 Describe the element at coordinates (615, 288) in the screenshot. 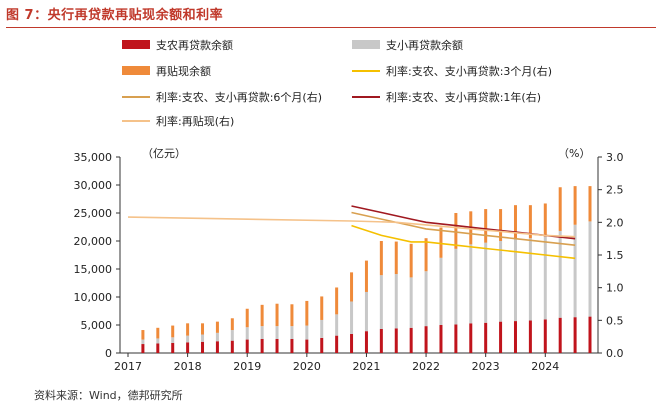

I see `right-tick-label: 1.0` at that location.